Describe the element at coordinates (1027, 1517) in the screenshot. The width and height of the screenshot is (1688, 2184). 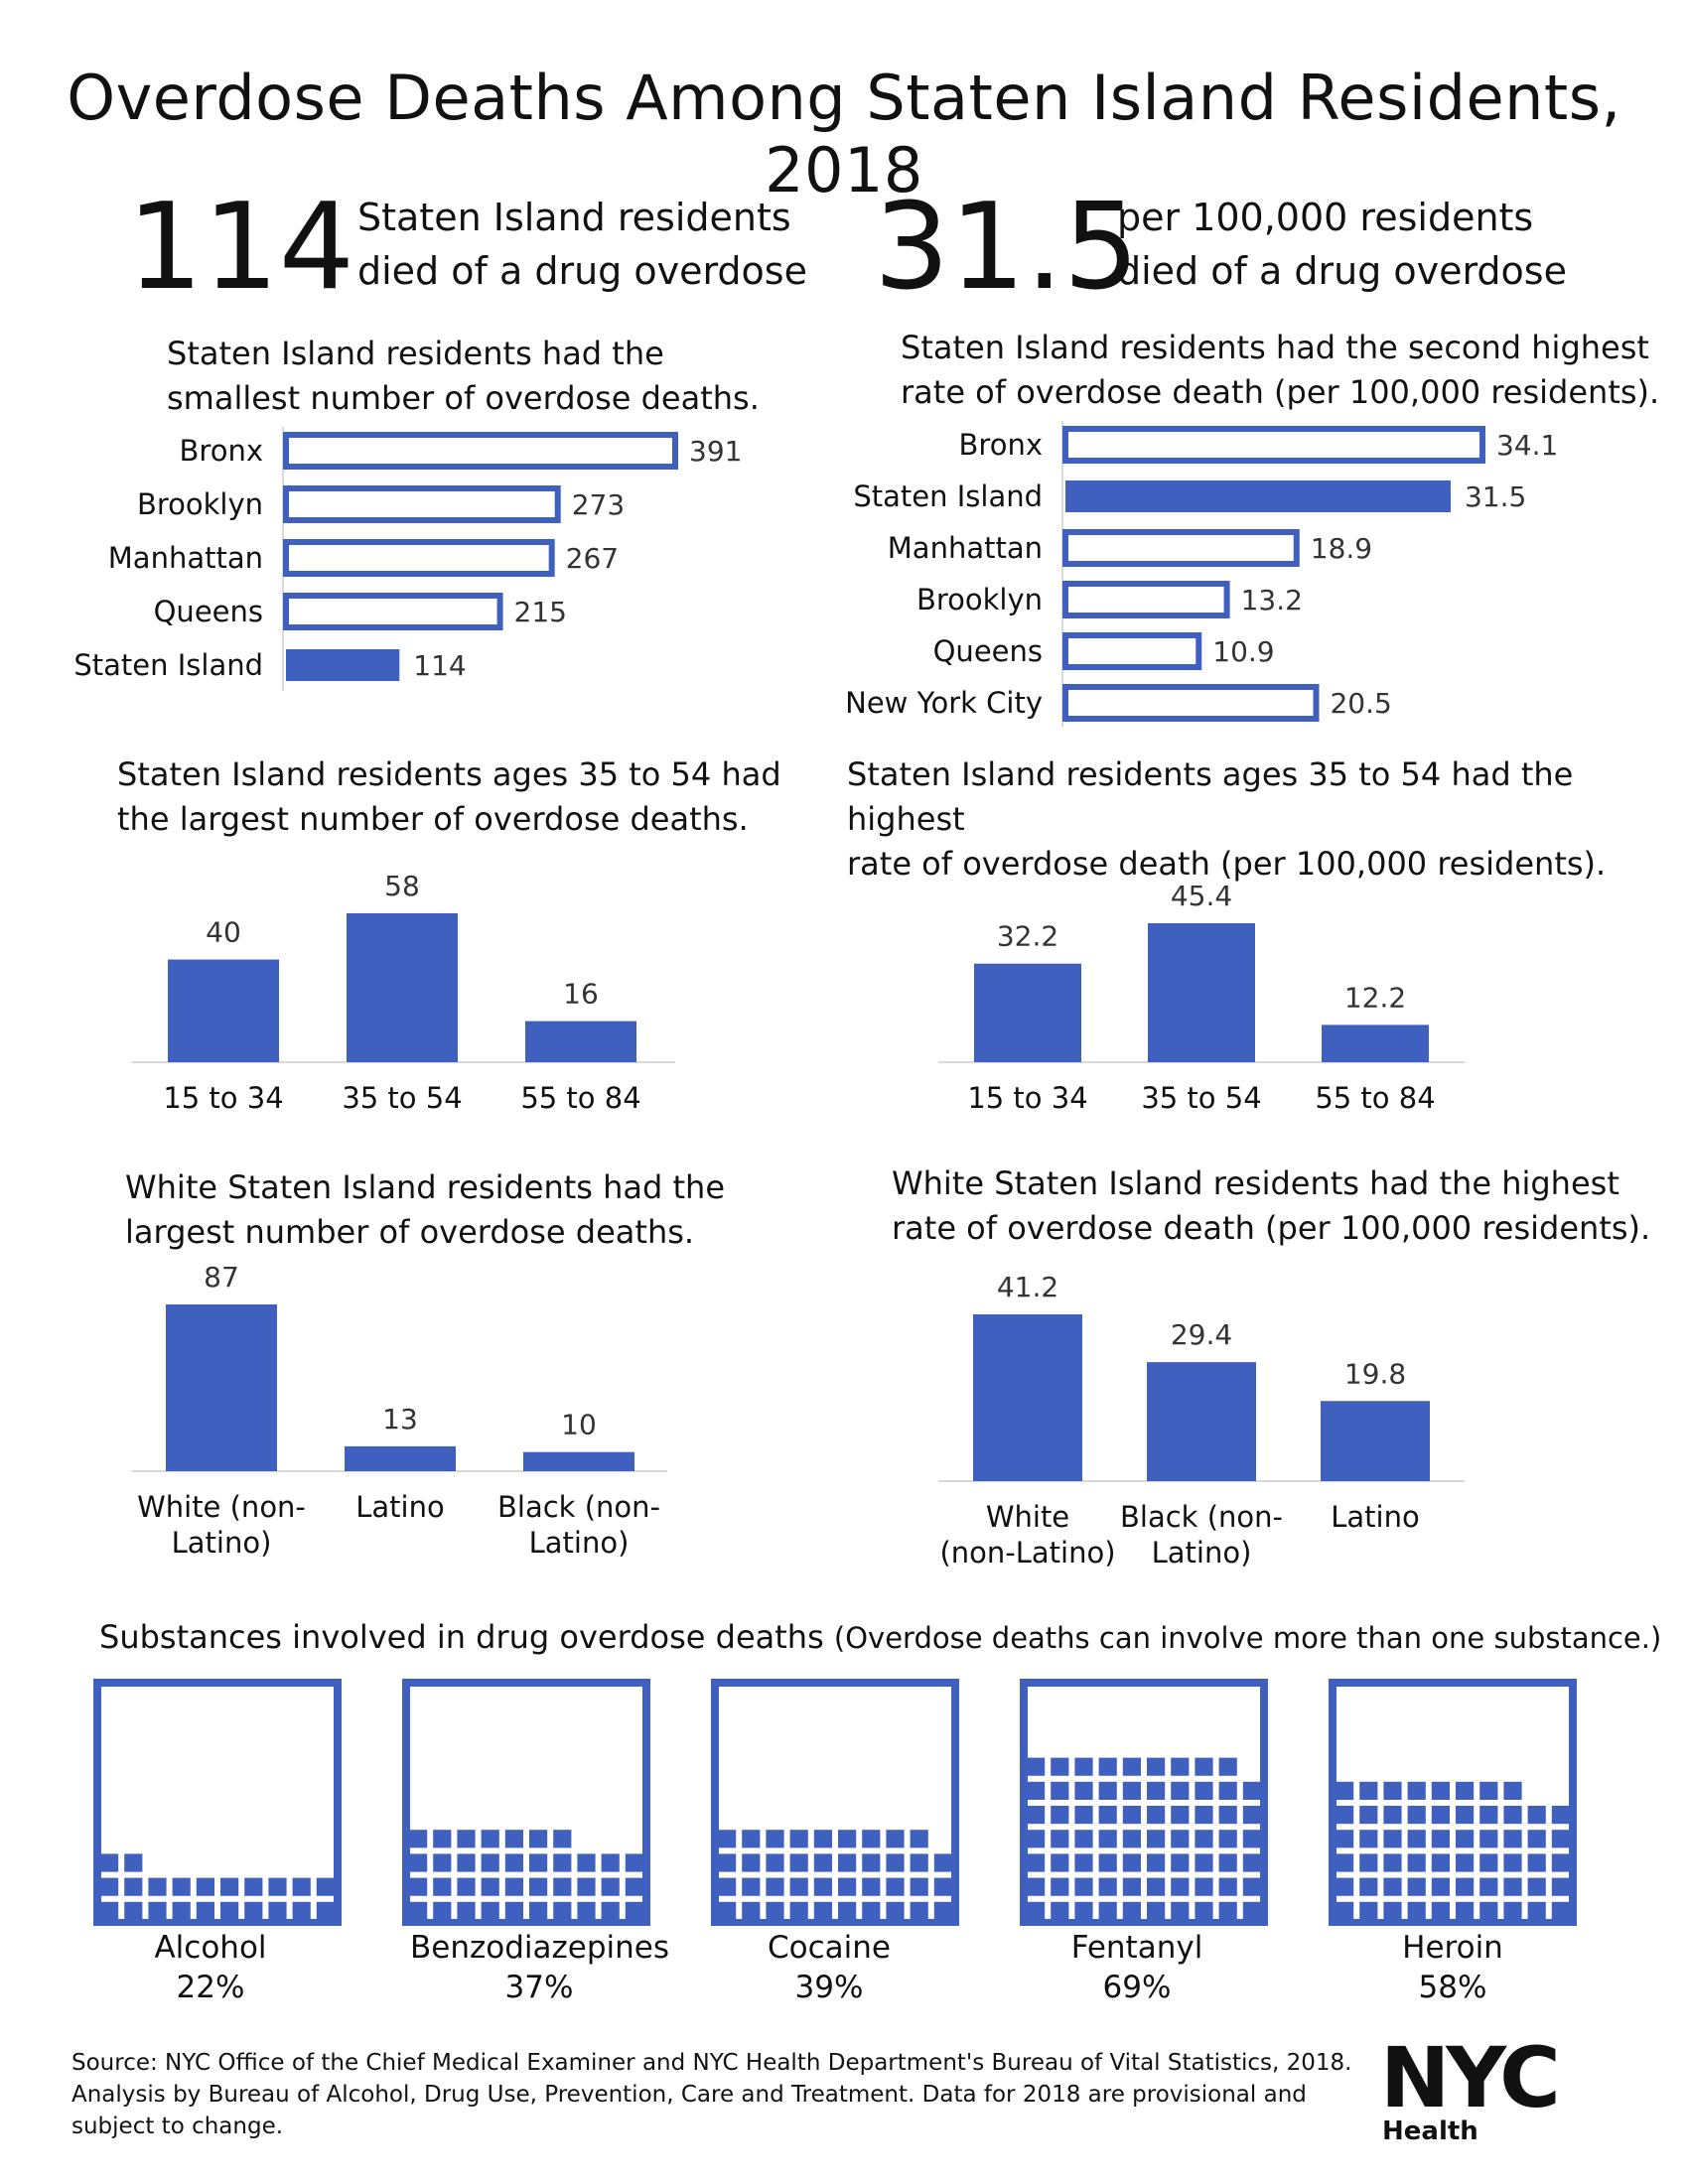
I see `category-label: White` at that location.